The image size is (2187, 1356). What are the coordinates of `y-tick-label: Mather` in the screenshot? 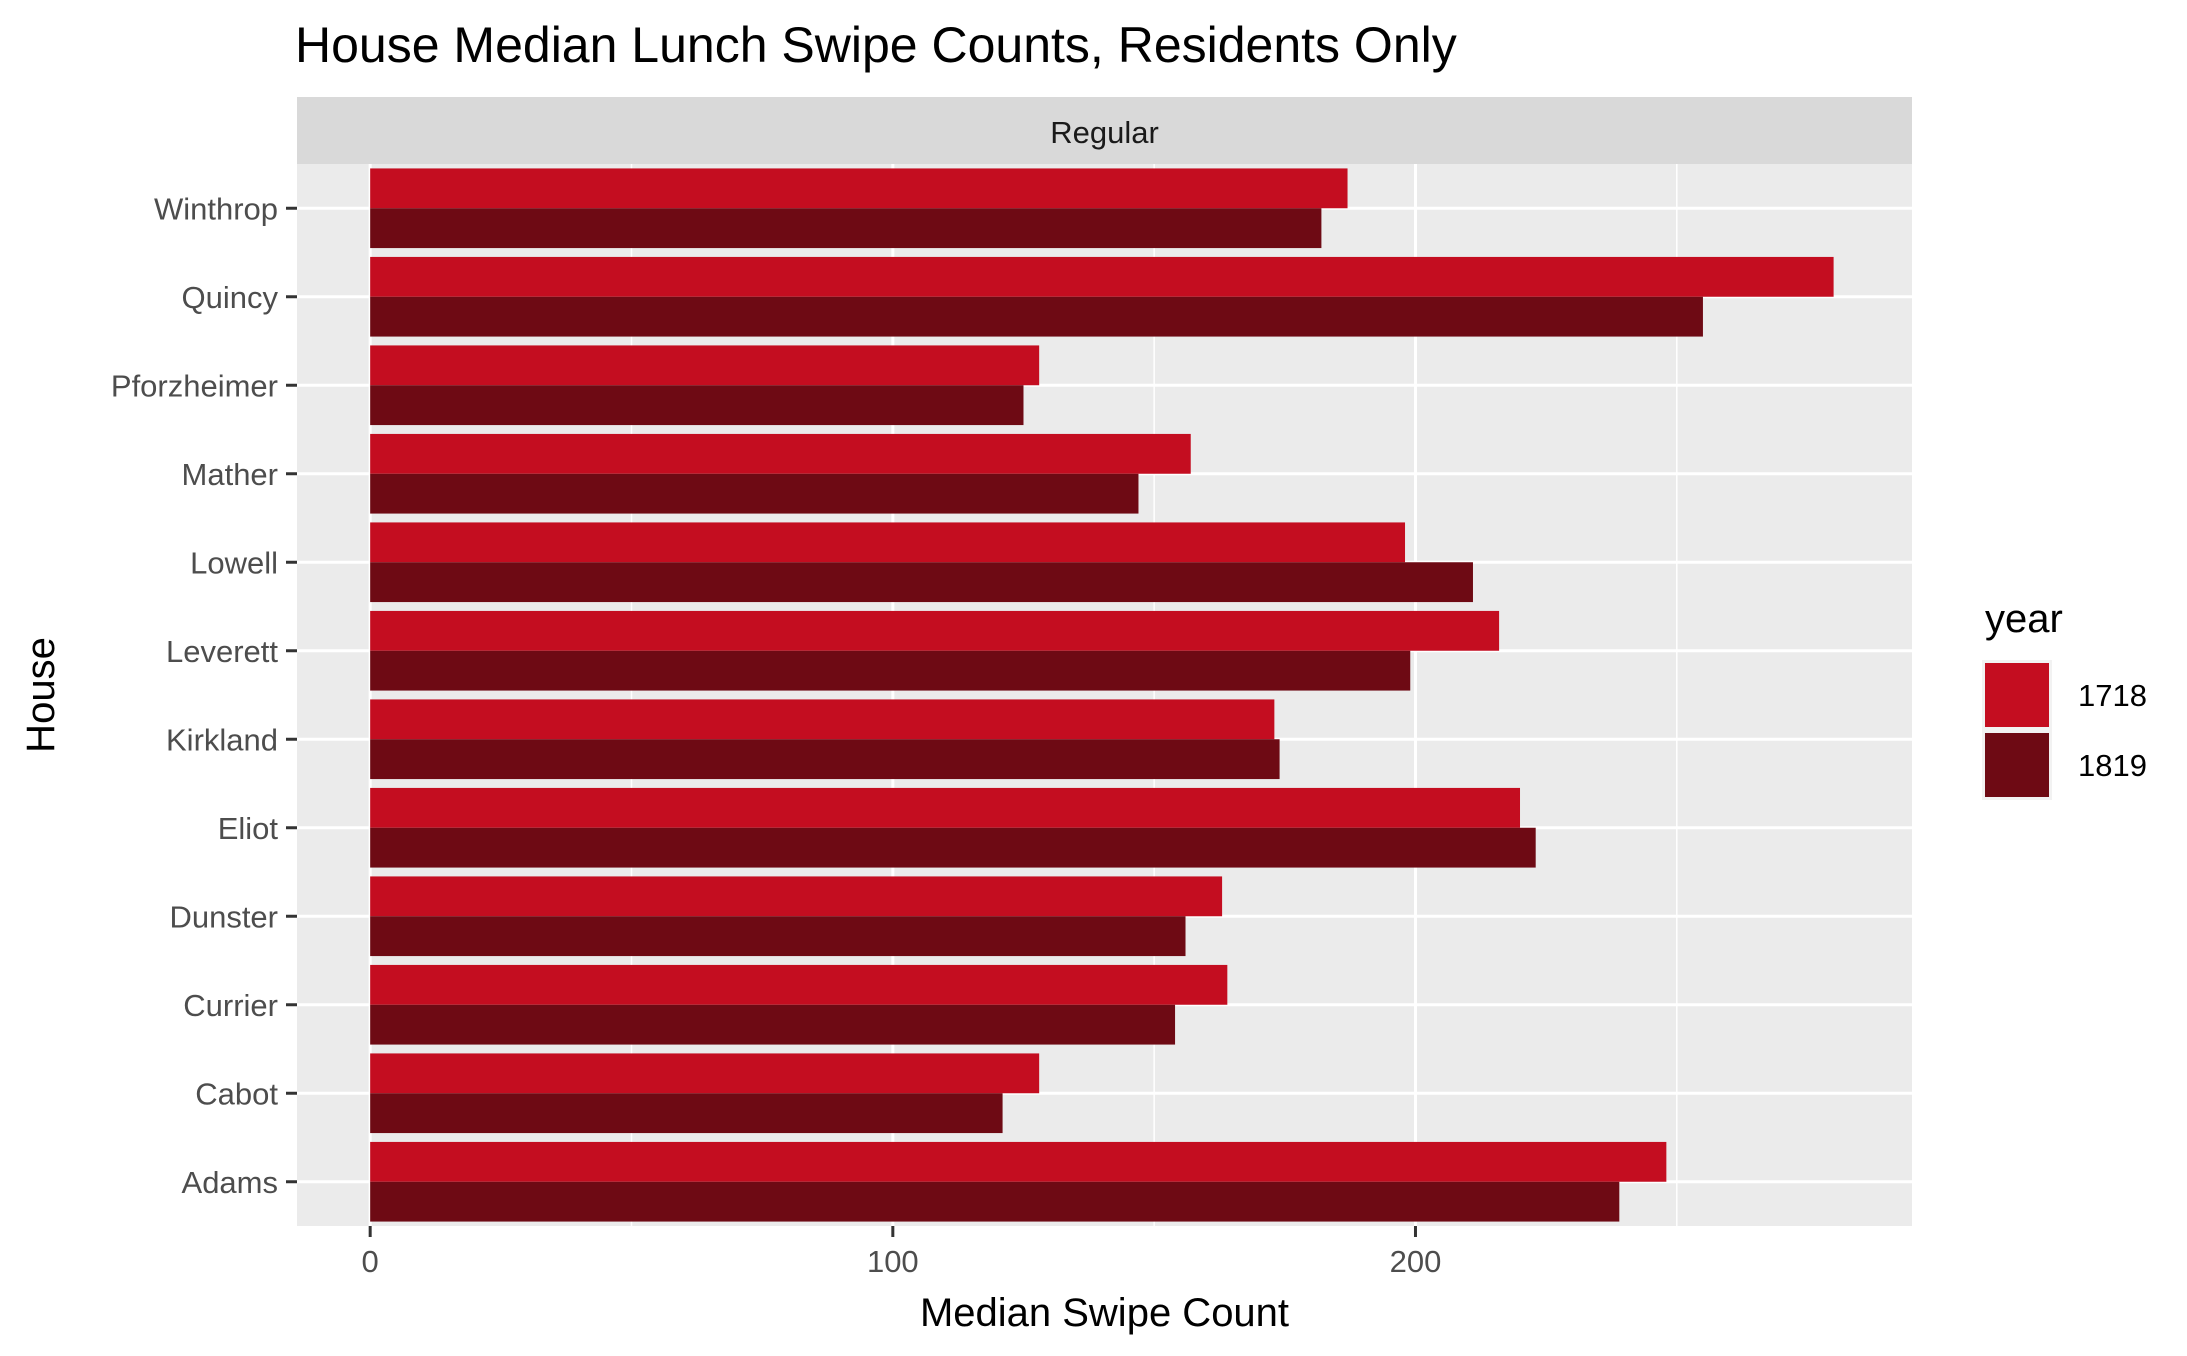 It's located at (230, 474).